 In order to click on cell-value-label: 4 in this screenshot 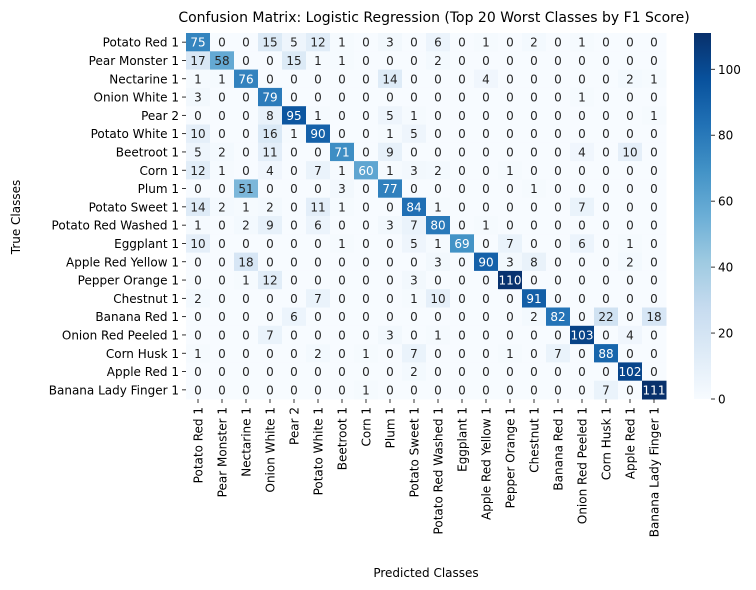, I will do `click(486, 79)`.